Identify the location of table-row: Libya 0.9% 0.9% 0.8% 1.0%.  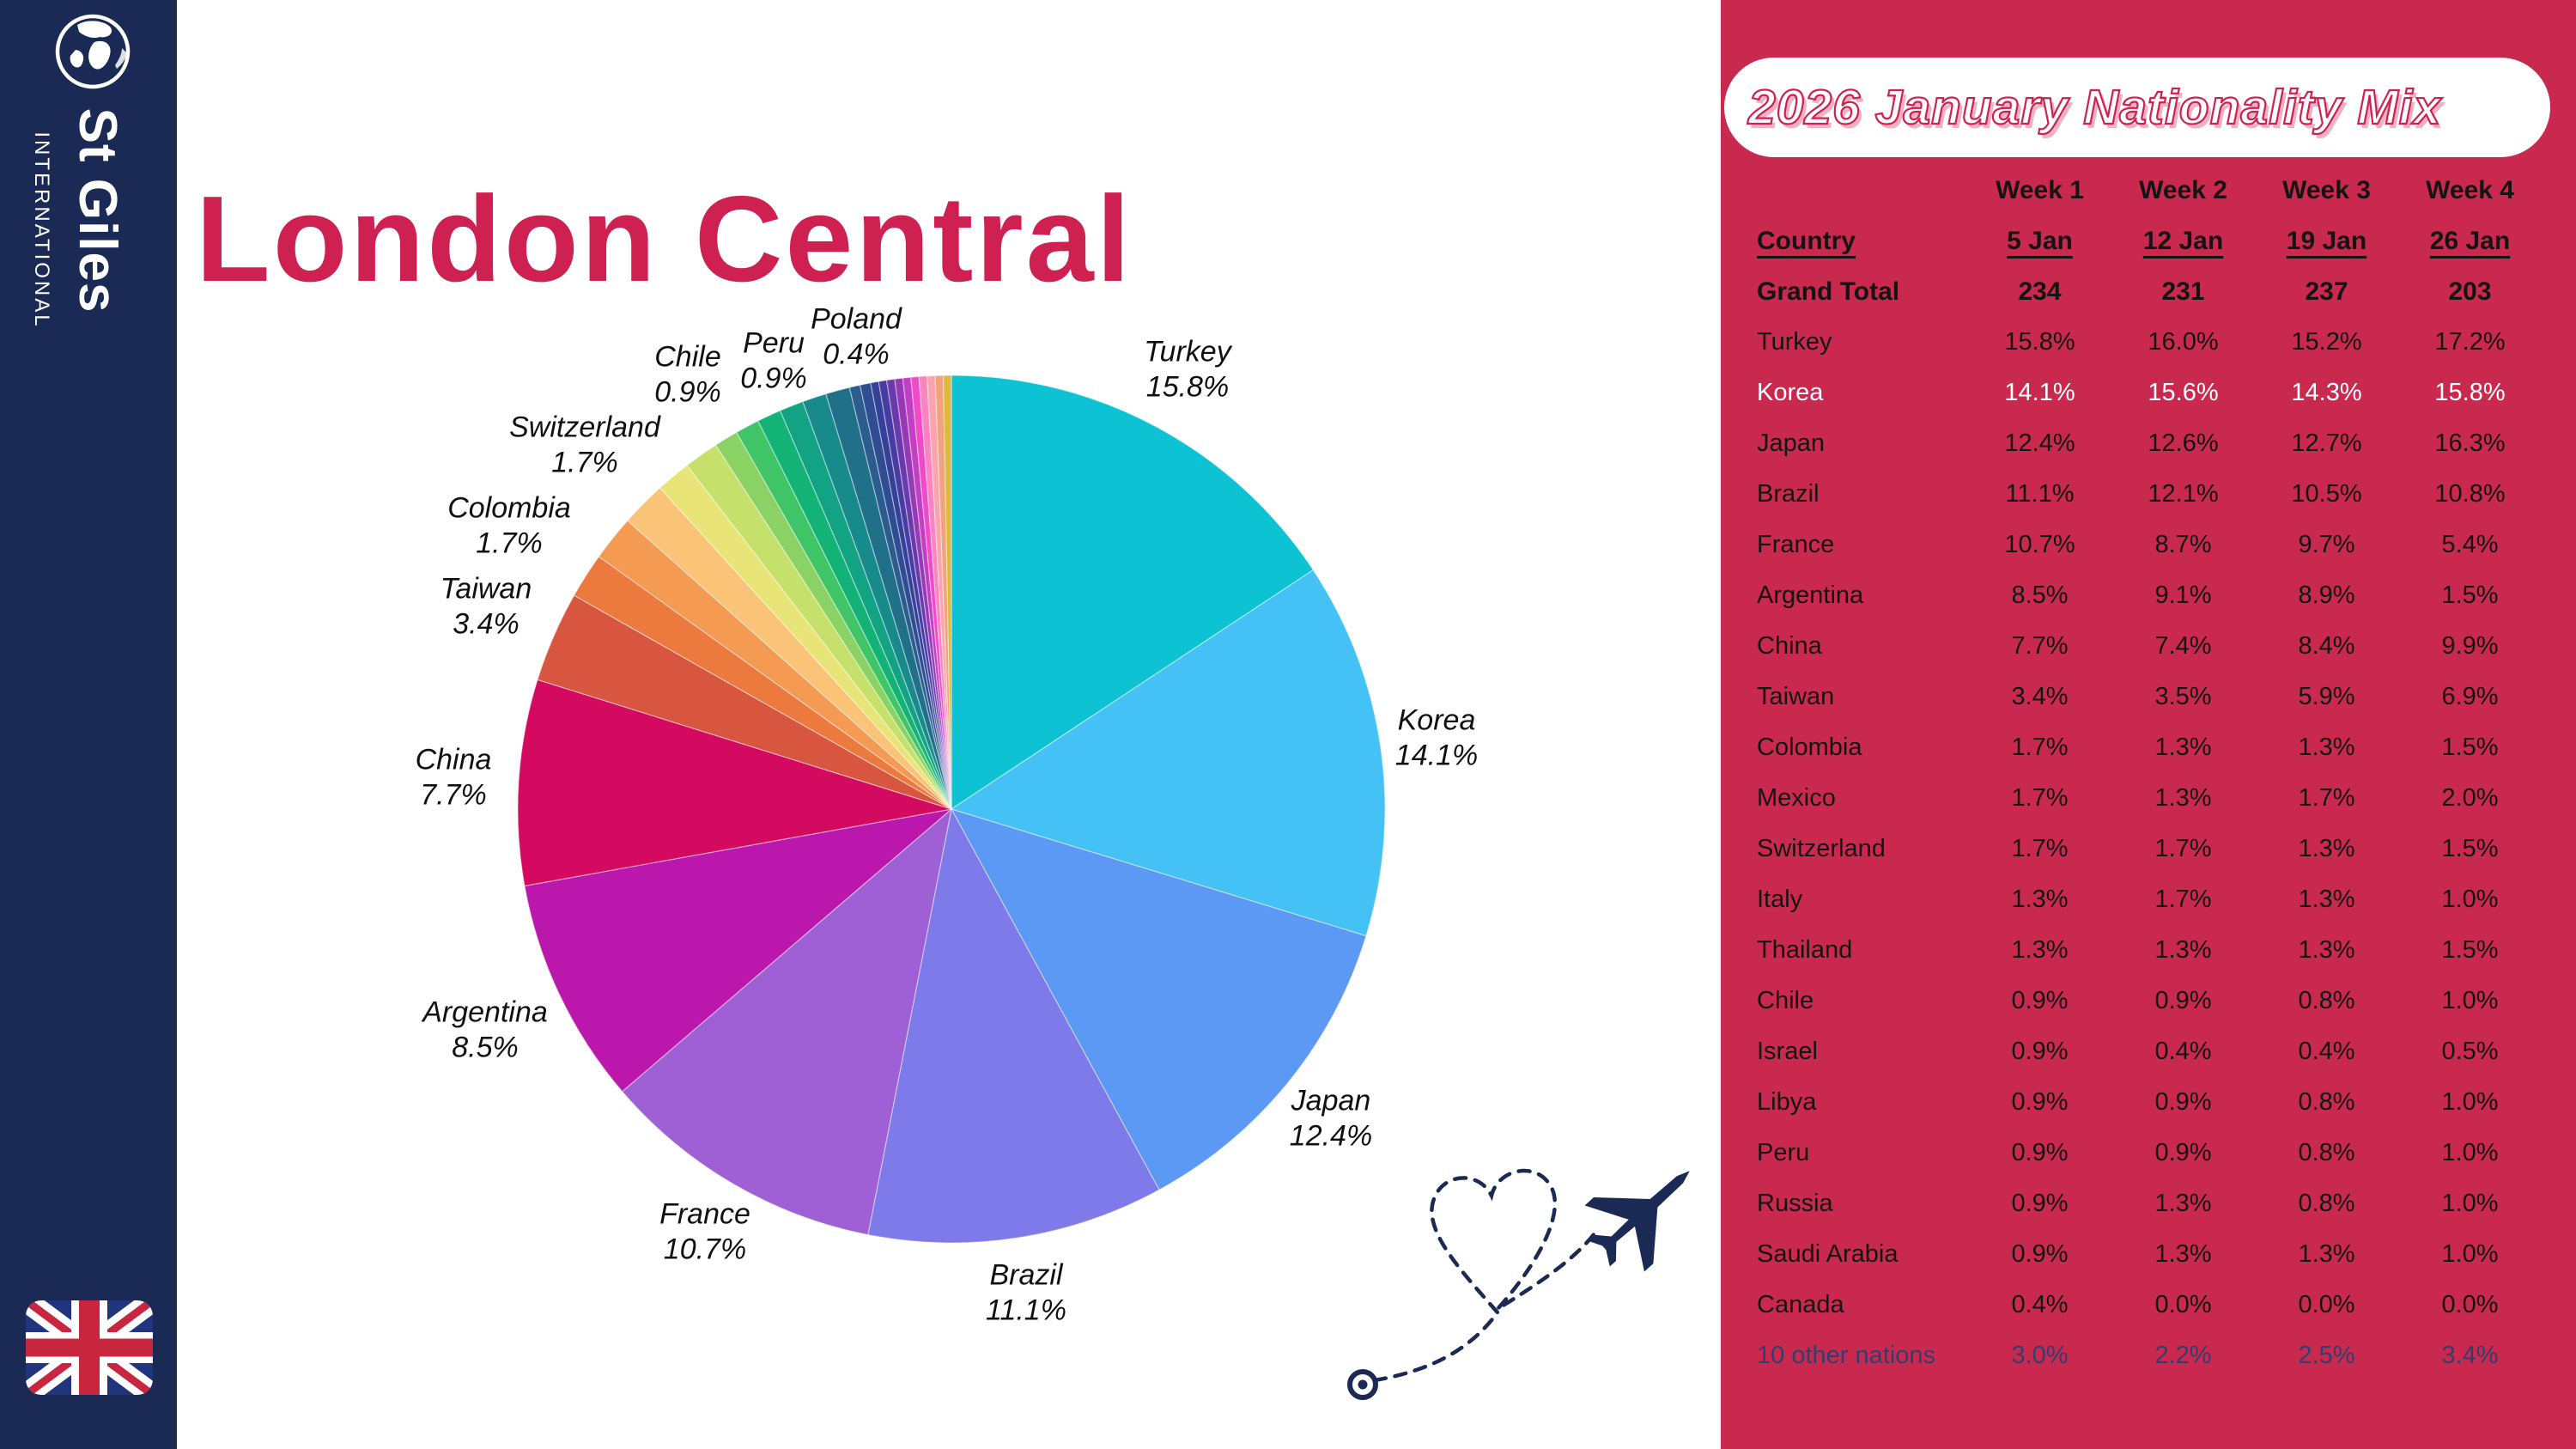
(2159, 1102).